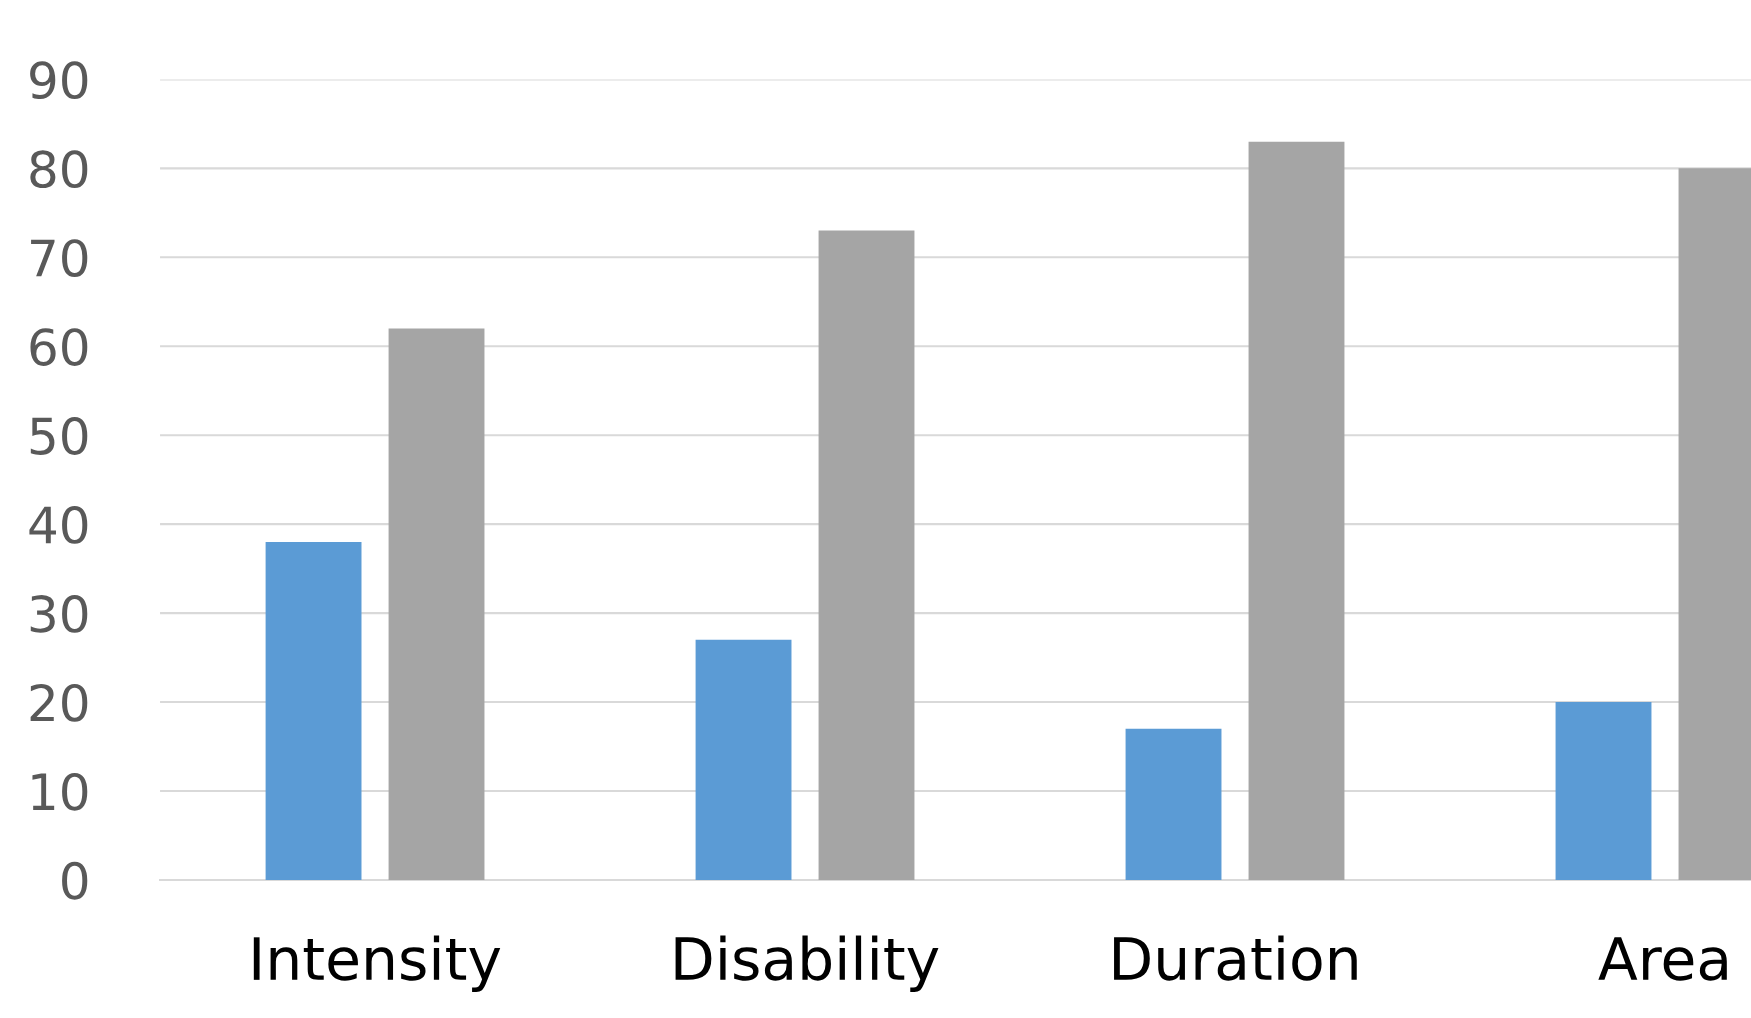 Image resolution: width=1751 pixels, height=1018 pixels. What do you see at coordinates (59, 702) in the screenshot?
I see `y-tick-label: 20` at bounding box center [59, 702].